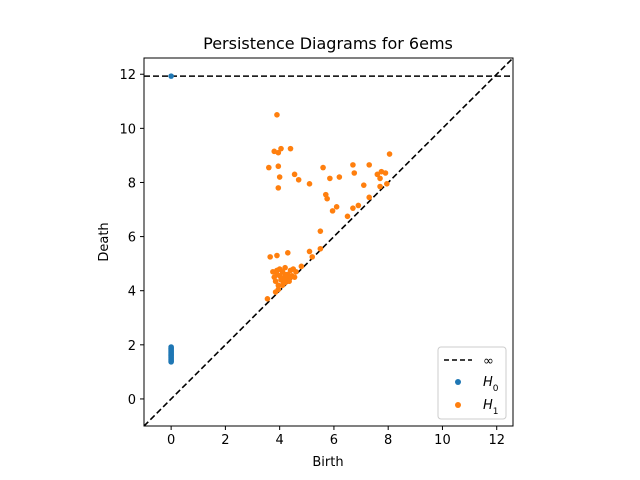 The image size is (640, 480). Describe the element at coordinates (104, 241) in the screenshot. I see `y-axis-label: Death` at that location.